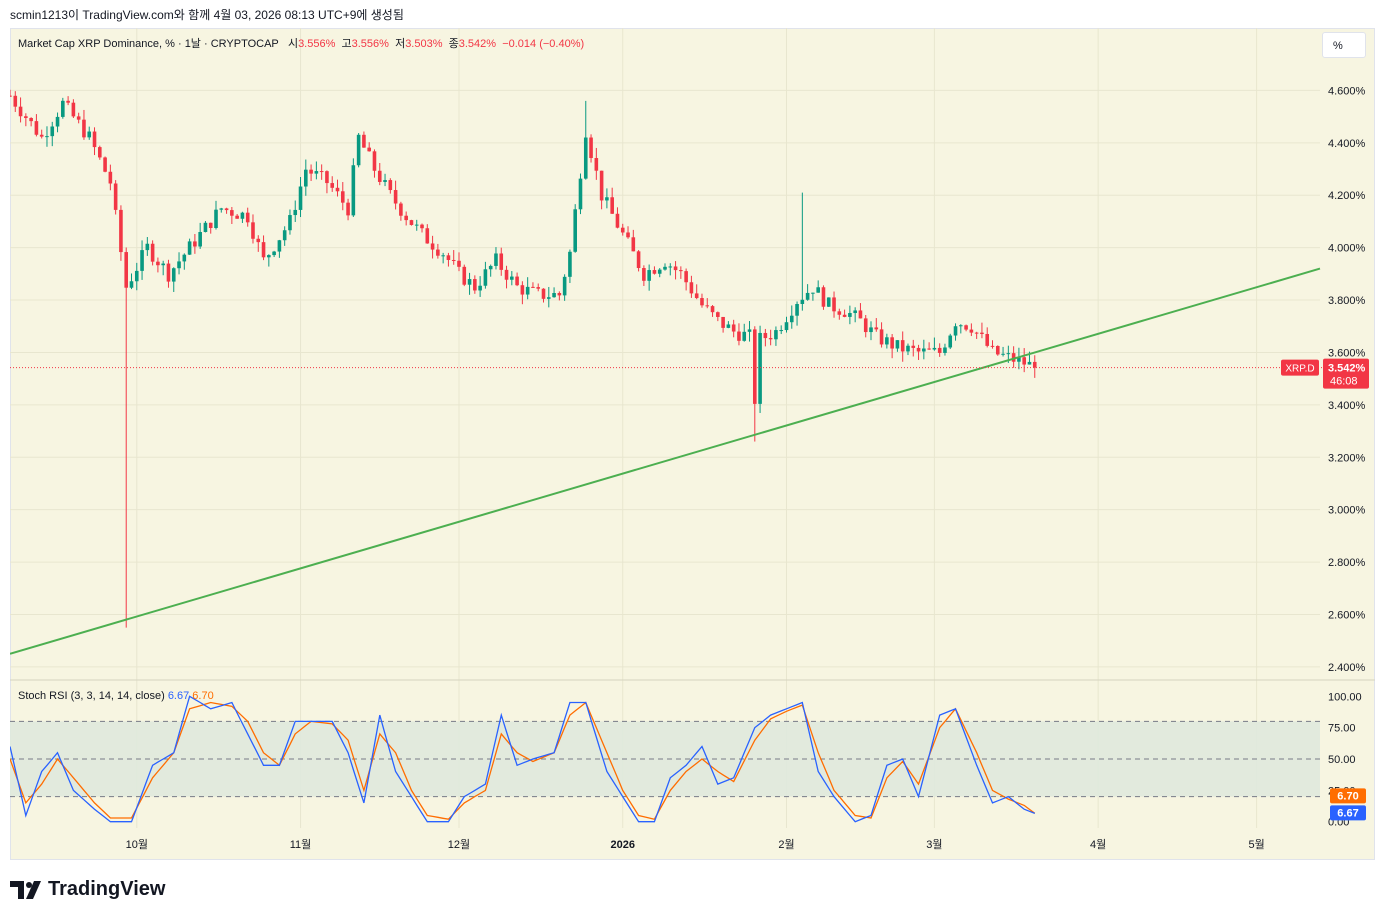 This screenshot has width=1385, height=920. I want to click on open-value: 3.556%, so click(317, 44).